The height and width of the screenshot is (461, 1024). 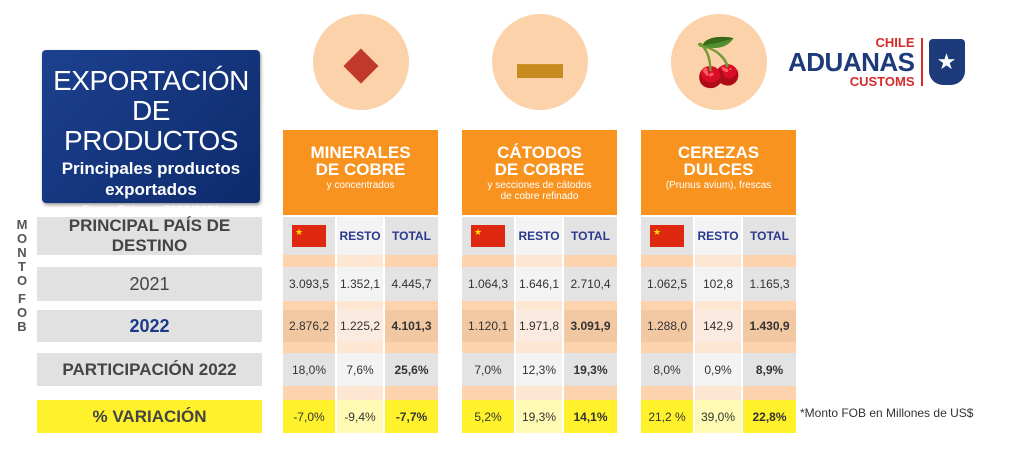 I want to click on value-participacion: 0,9%, so click(x=718, y=369).